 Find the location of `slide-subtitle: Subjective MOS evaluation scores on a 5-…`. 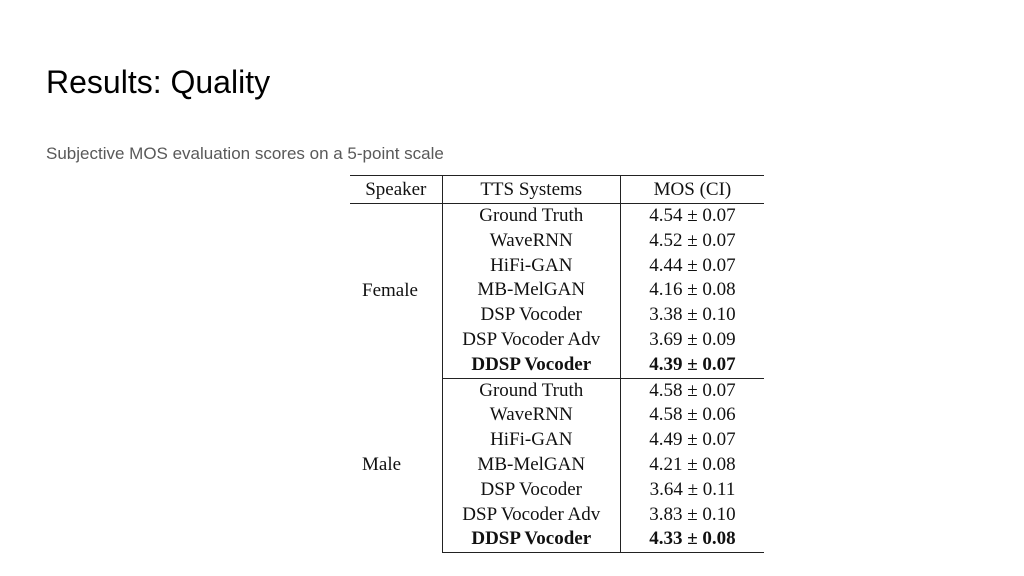

slide-subtitle: Subjective MOS evaluation scores on a 5-… is located at coordinates (245, 153).